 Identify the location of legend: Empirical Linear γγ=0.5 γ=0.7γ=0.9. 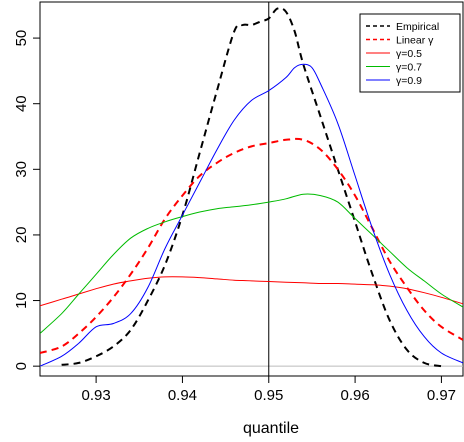
(410, 53).